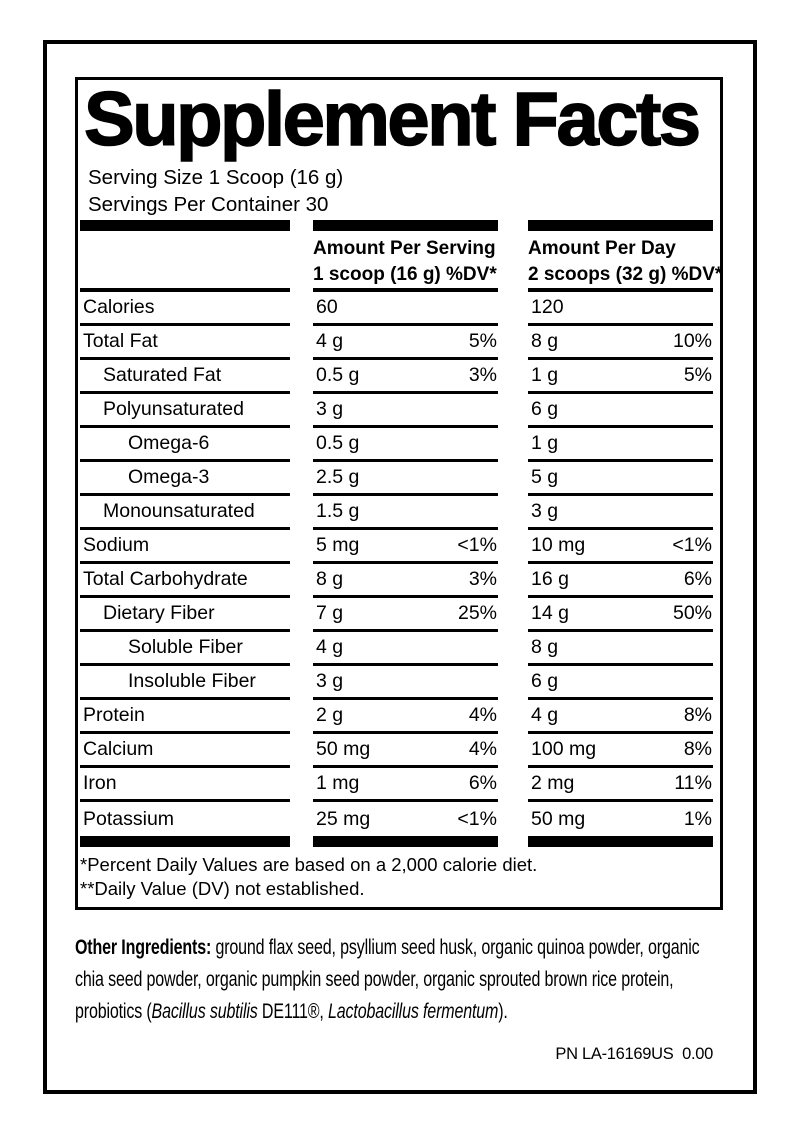 This screenshot has height=1138, width=799. I want to click on nutrient-name: Saturated Fat, so click(162, 375).